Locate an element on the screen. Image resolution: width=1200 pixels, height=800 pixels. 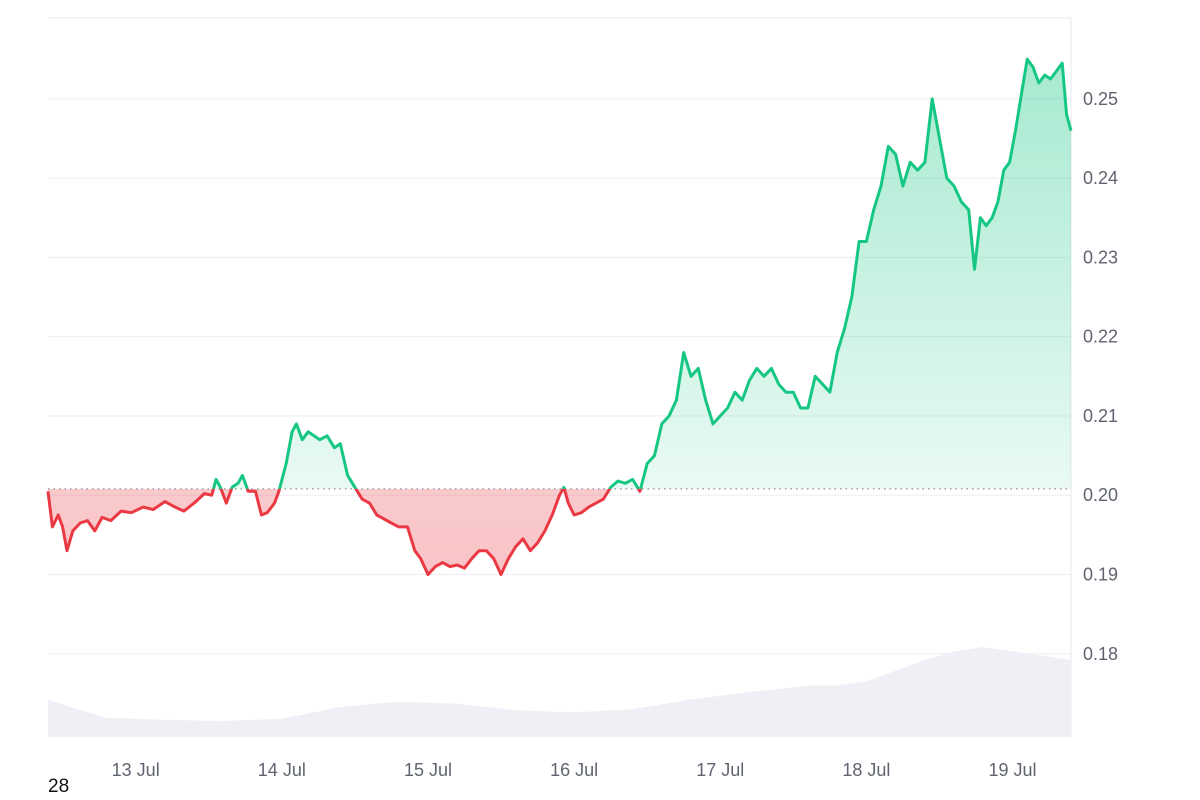
x-tick-label: 18 Jul is located at coordinates (866, 770).